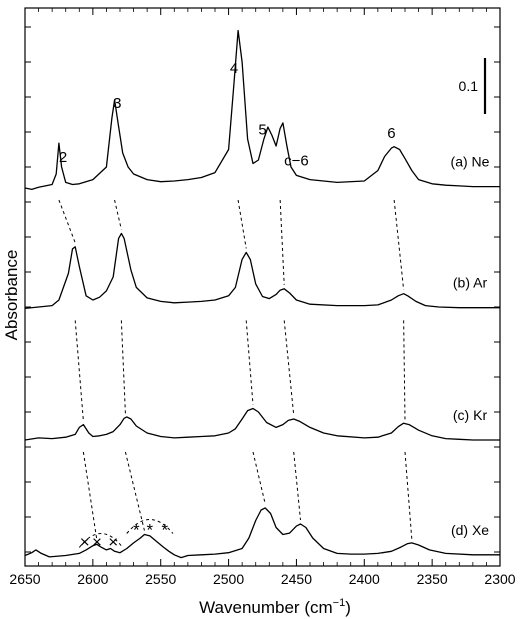 The height and width of the screenshot is (619, 520). What do you see at coordinates (470, 283) in the screenshot?
I see `series-label: (b) Ar` at bounding box center [470, 283].